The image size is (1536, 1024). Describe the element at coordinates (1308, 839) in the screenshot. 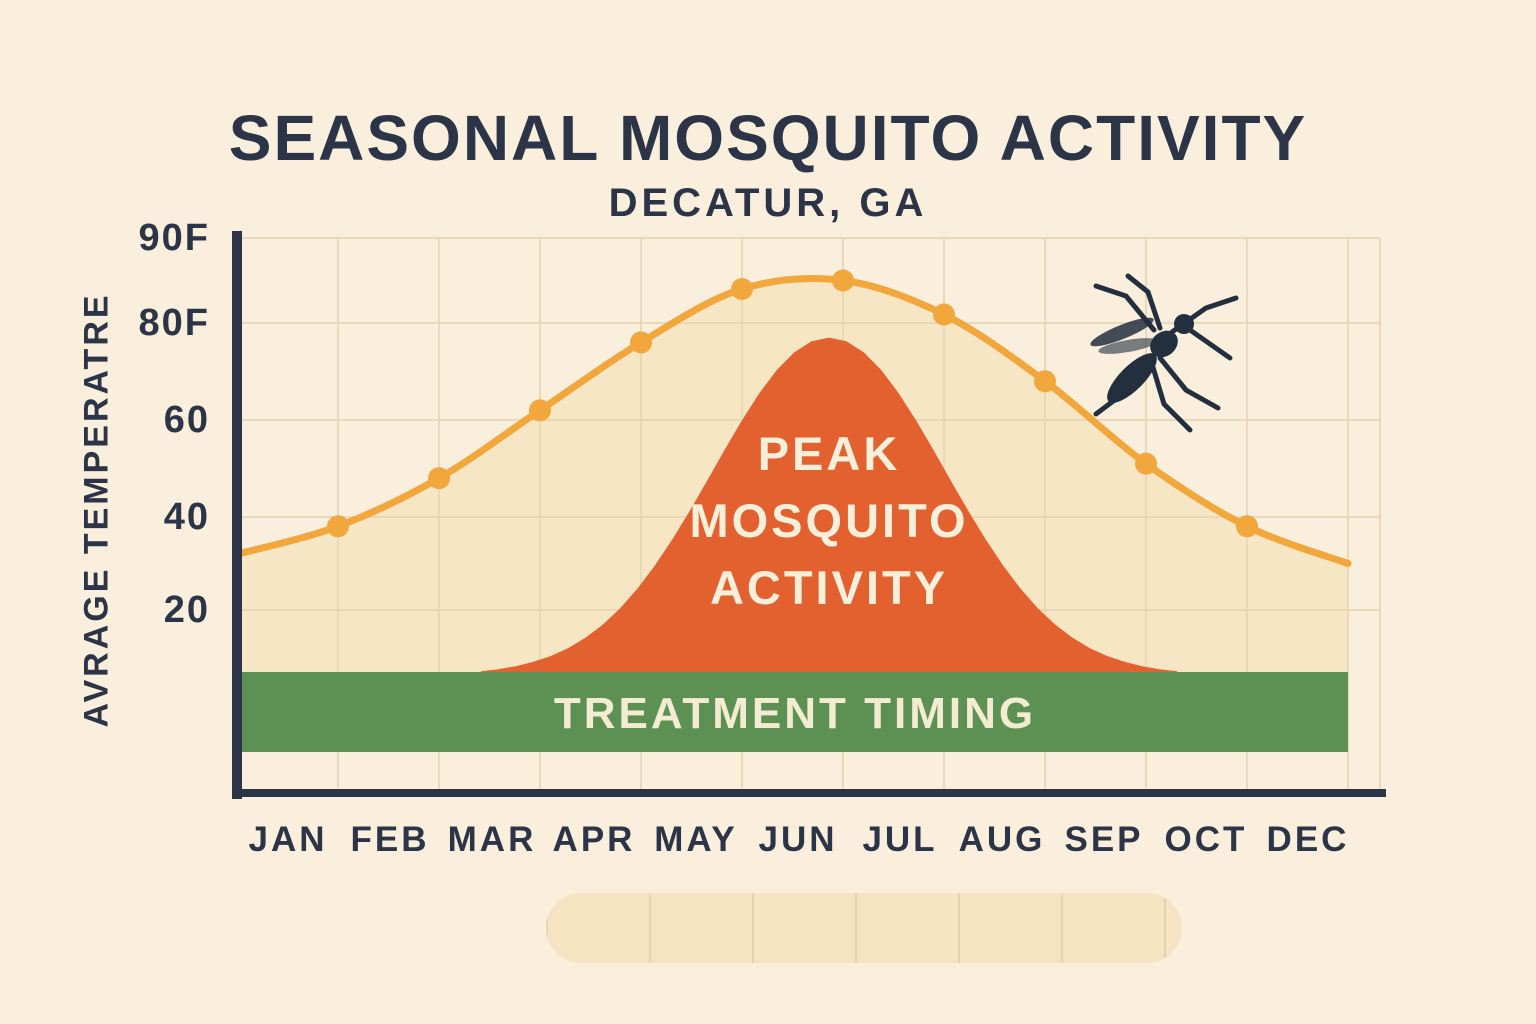

I see `x-tick-label: DEC` at that location.